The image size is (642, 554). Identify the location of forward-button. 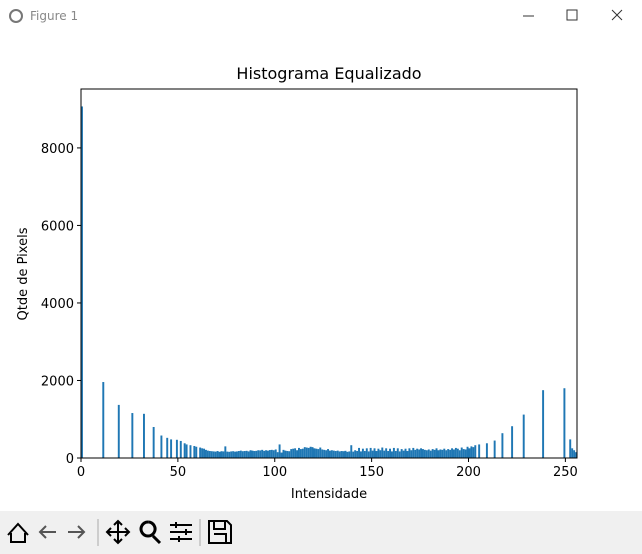
(77, 532).